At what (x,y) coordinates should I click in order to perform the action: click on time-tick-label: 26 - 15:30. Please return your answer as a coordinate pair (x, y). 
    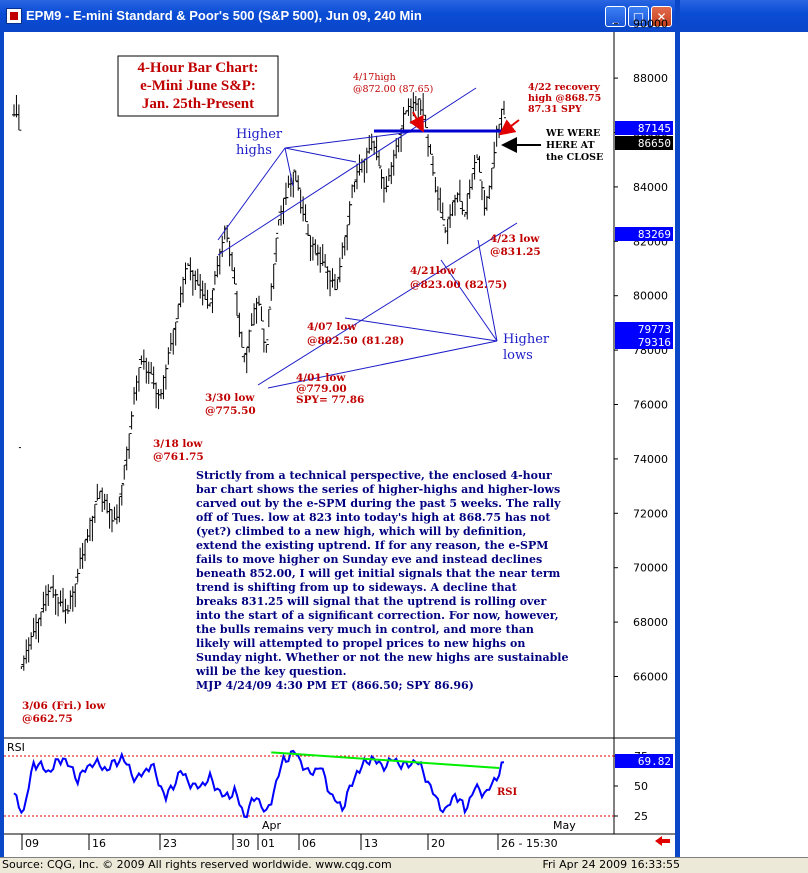
    Looking at the image, I should click on (529, 843).